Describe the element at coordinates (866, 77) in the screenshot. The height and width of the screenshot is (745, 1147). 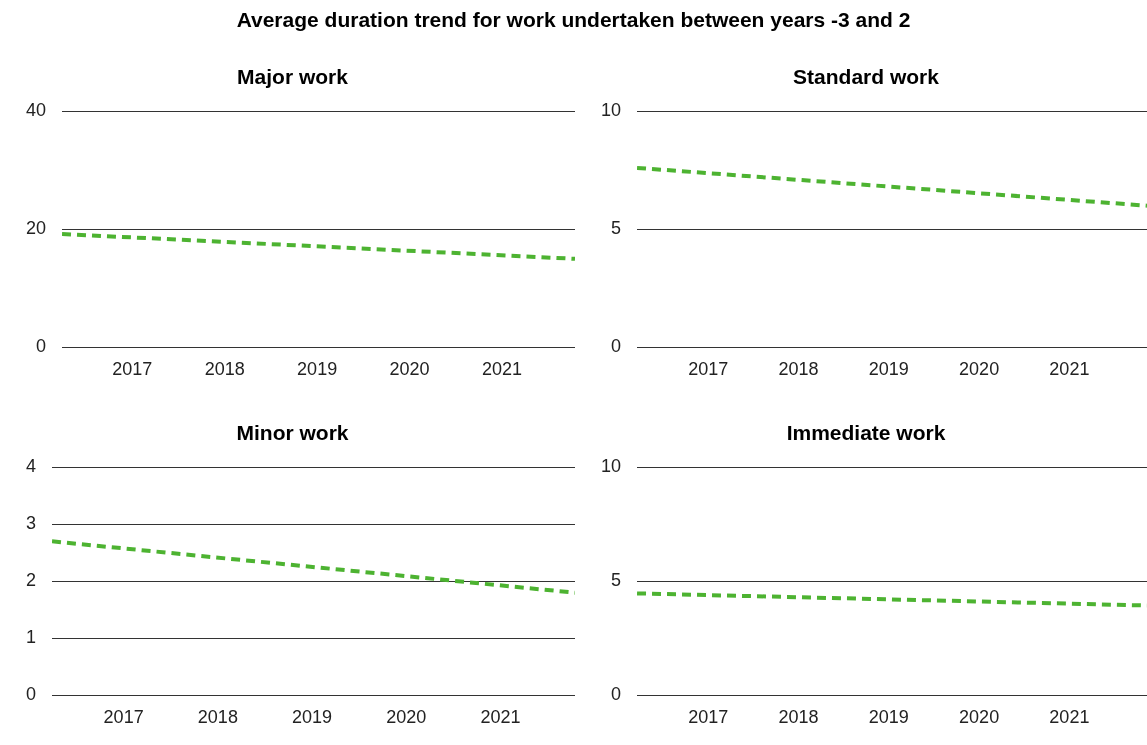
I see `chart-title: Standard work` at that location.